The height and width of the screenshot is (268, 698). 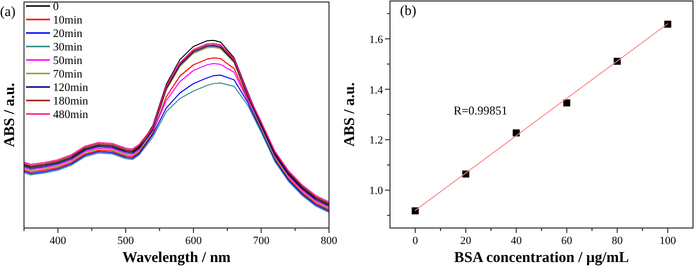 What do you see at coordinates (466, 241) in the screenshot?
I see `x-tick-label: 20` at bounding box center [466, 241].